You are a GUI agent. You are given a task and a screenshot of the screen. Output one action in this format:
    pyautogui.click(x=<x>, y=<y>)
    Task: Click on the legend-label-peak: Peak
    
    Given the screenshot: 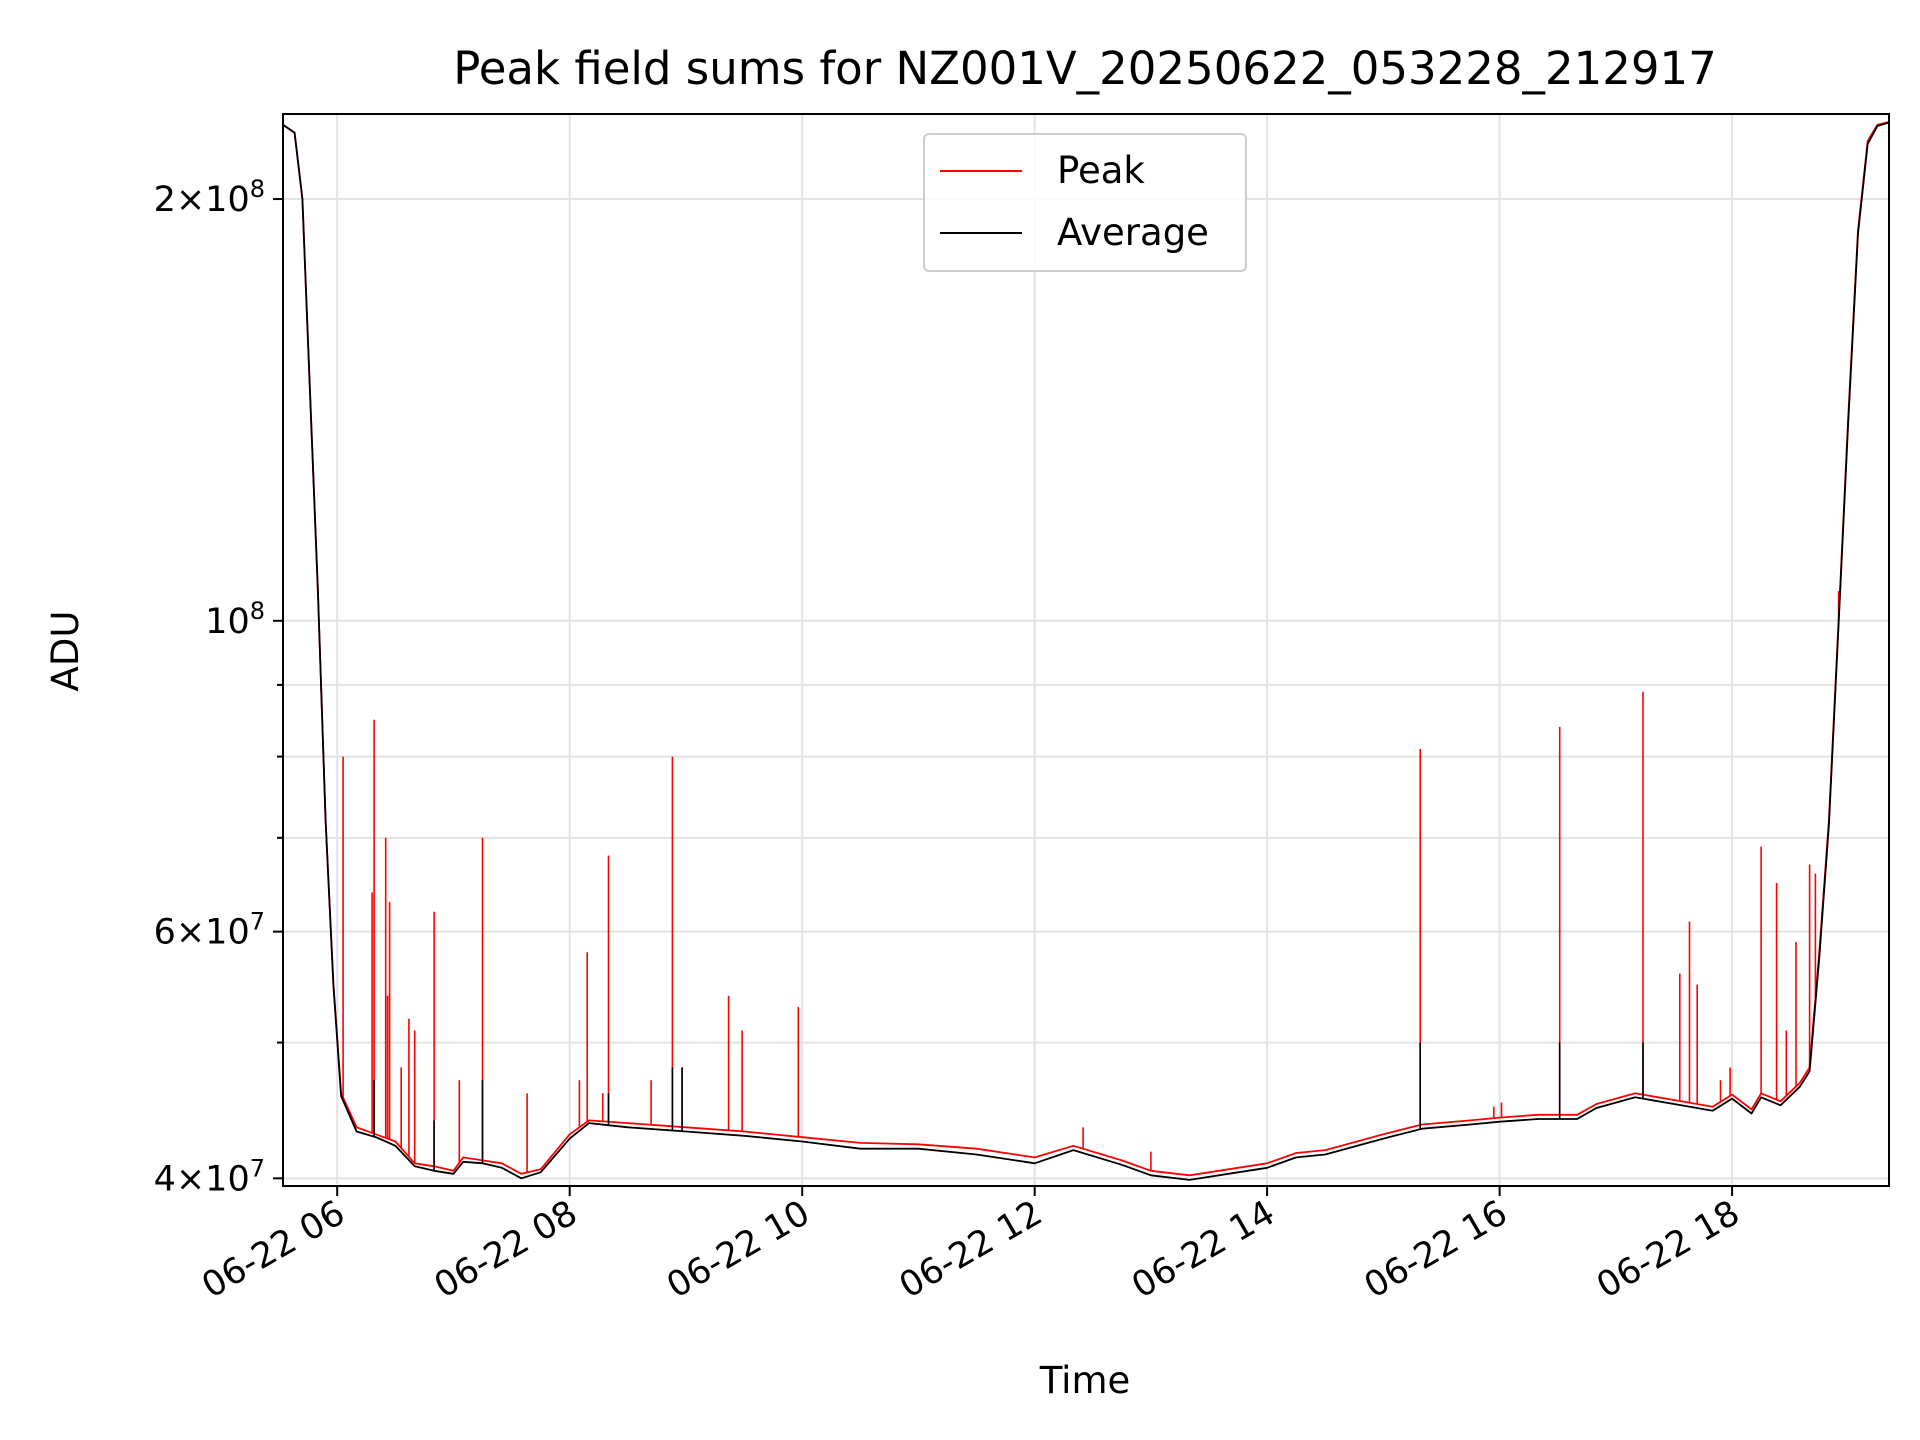 What is the action you would take?
    pyautogui.click(x=1101, y=170)
    